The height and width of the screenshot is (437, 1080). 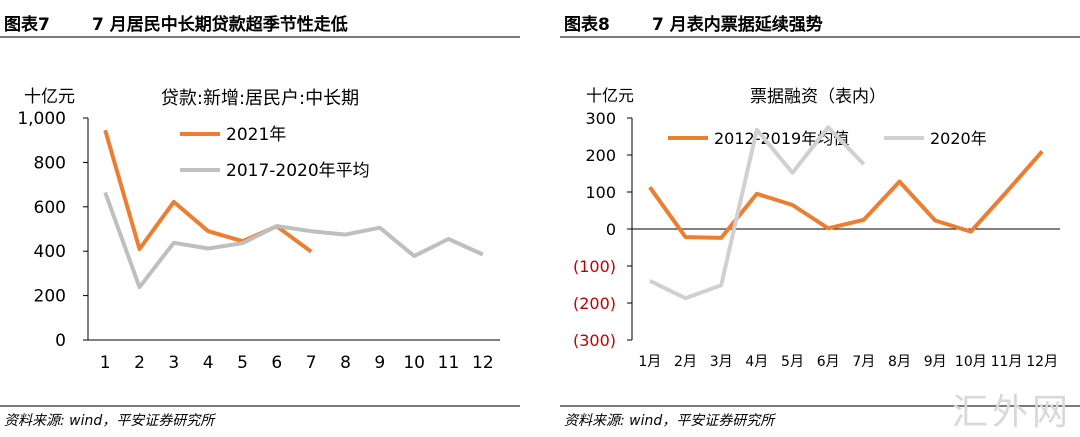 What do you see at coordinates (414, 363) in the screenshot?
I see `x-tick-label: 10` at bounding box center [414, 363].